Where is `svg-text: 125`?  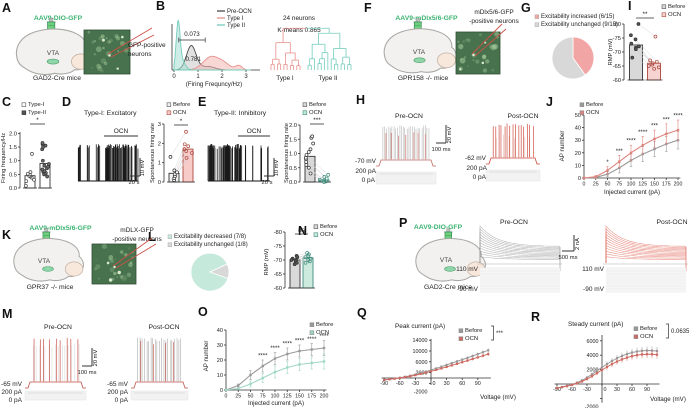
svg-text: 125 is located at coordinates (642, 185).